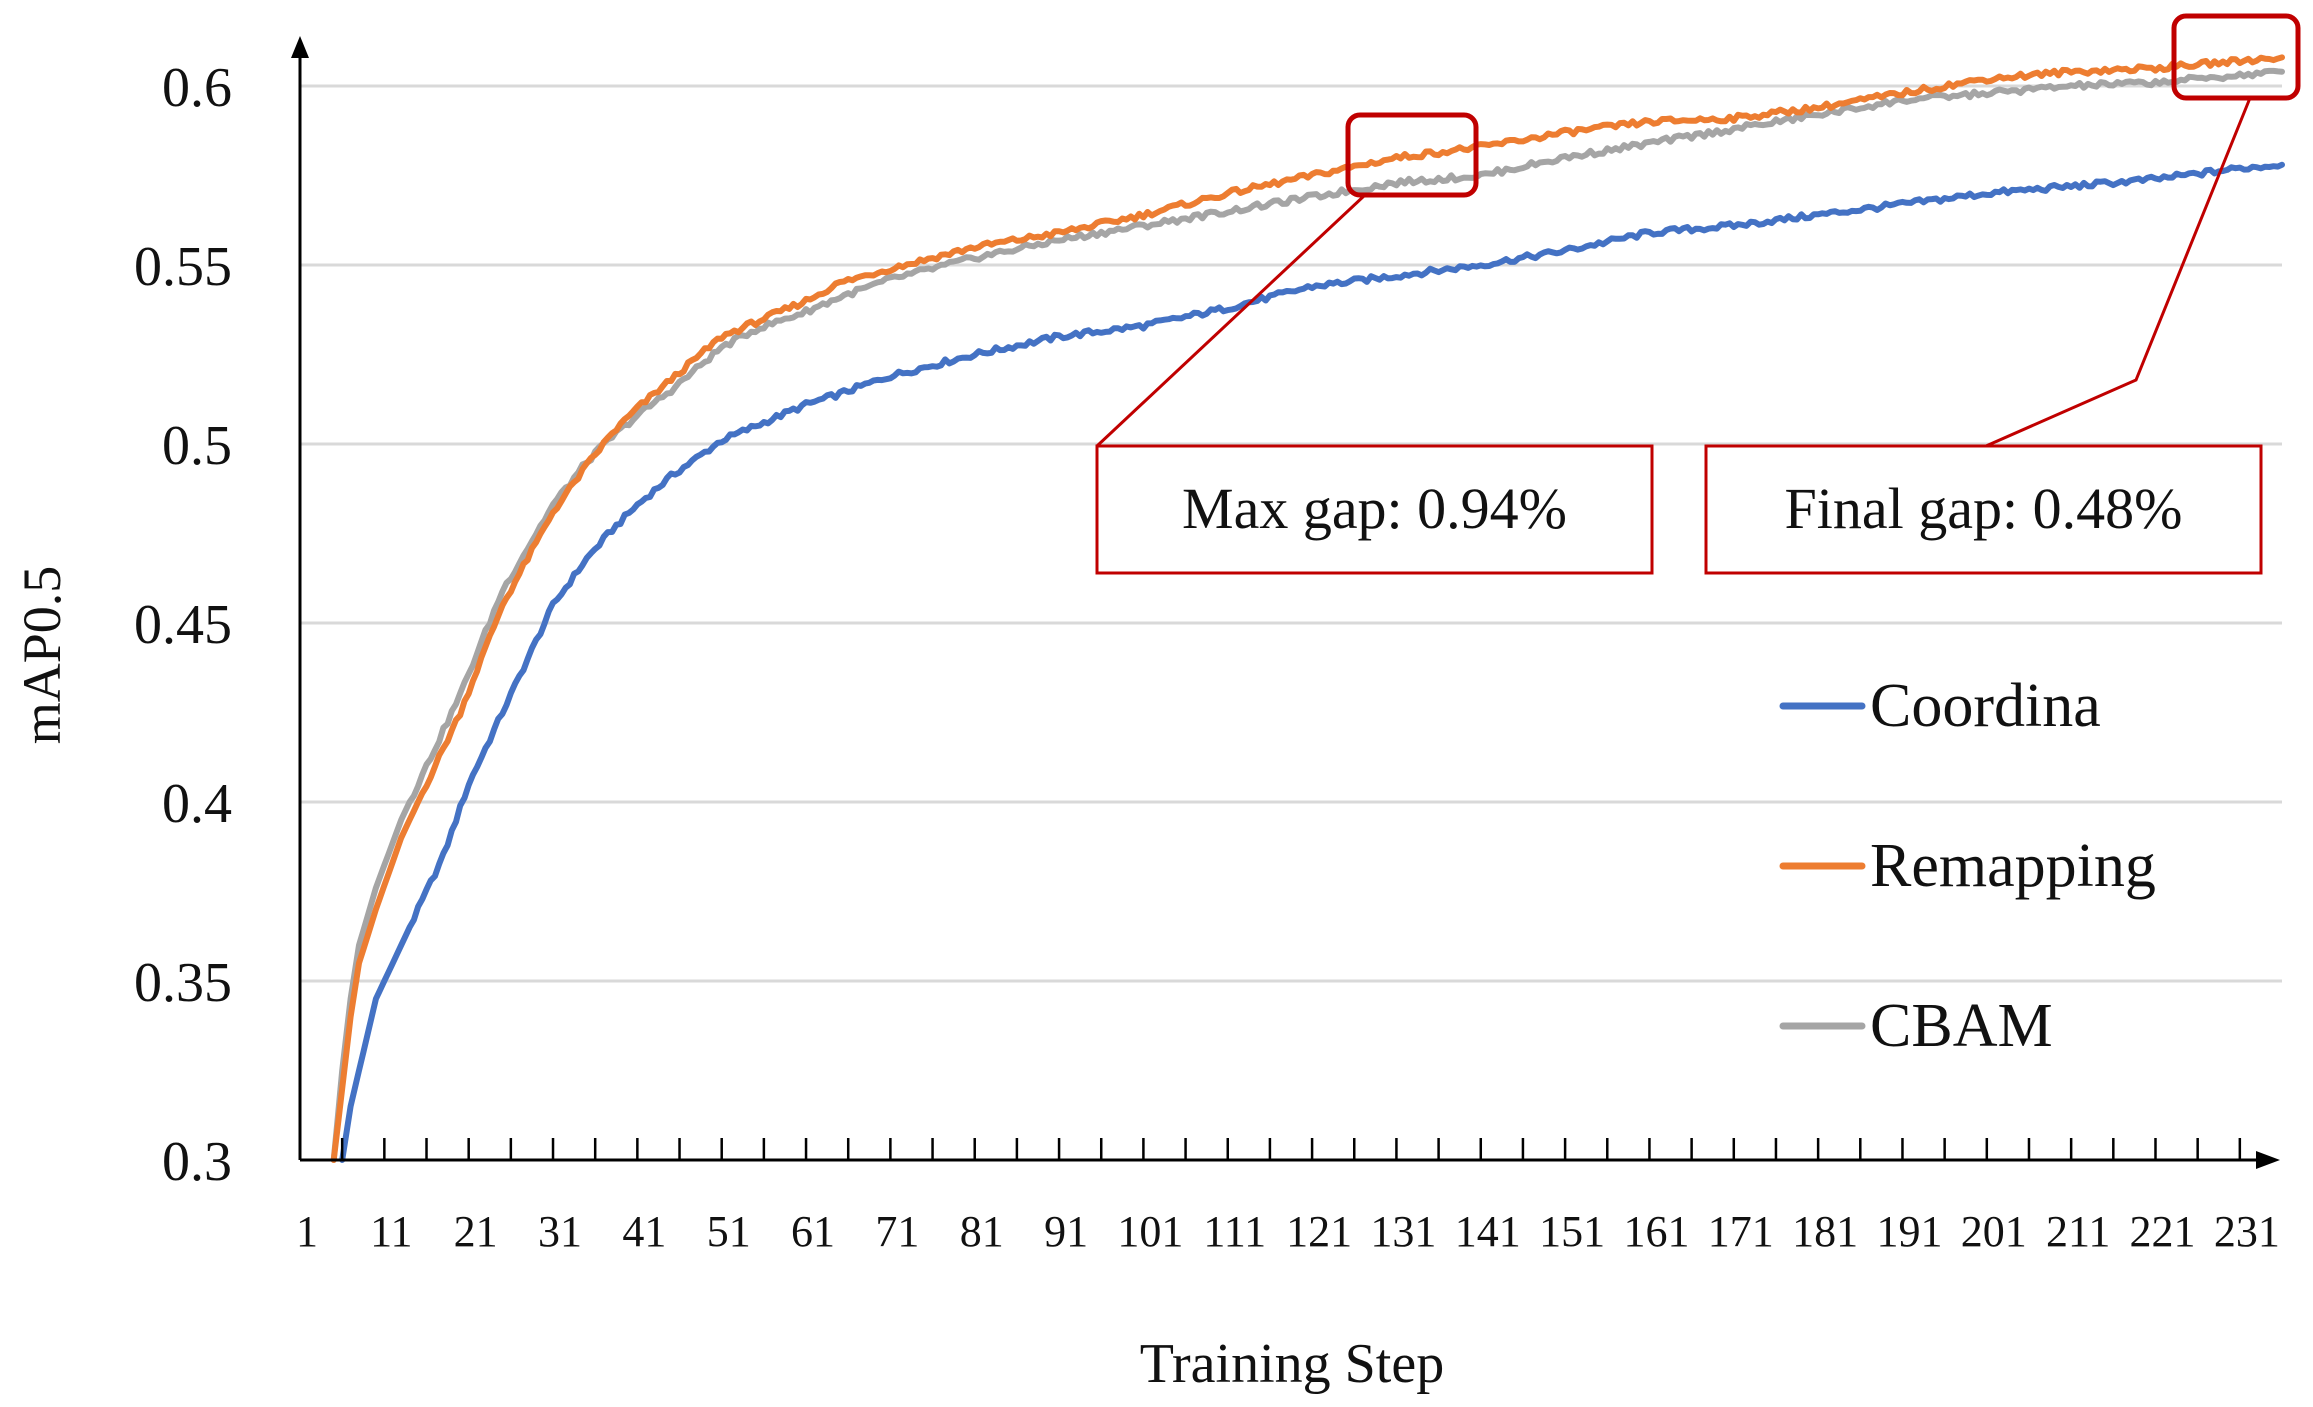  What do you see at coordinates (1292, 1364) in the screenshot?
I see `x-axis-title: Training Step` at bounding box center [1292, 1364].